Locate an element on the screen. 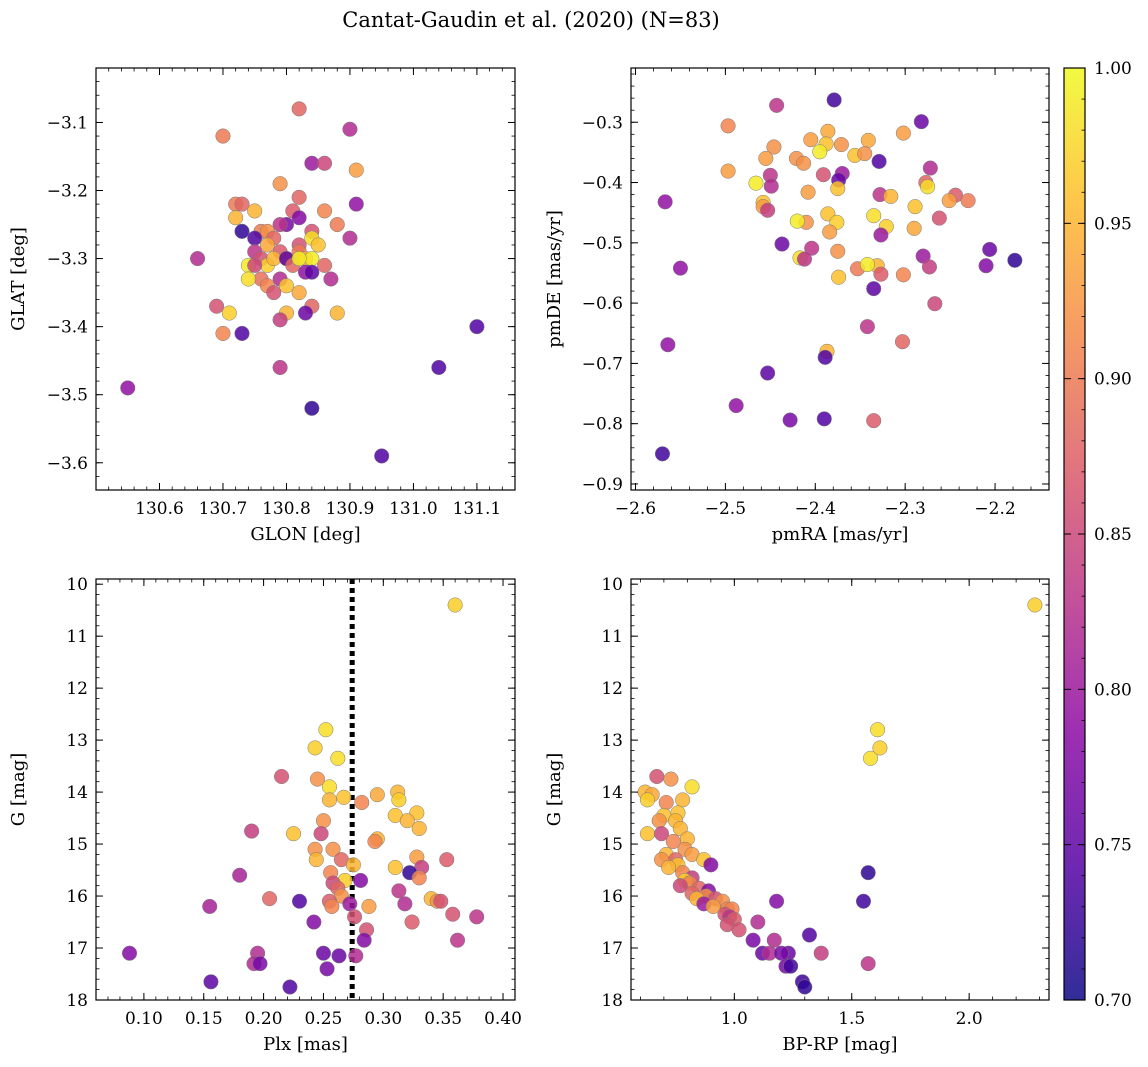  x-tick-label: 0.25 is located at coordinates (324, 1019).